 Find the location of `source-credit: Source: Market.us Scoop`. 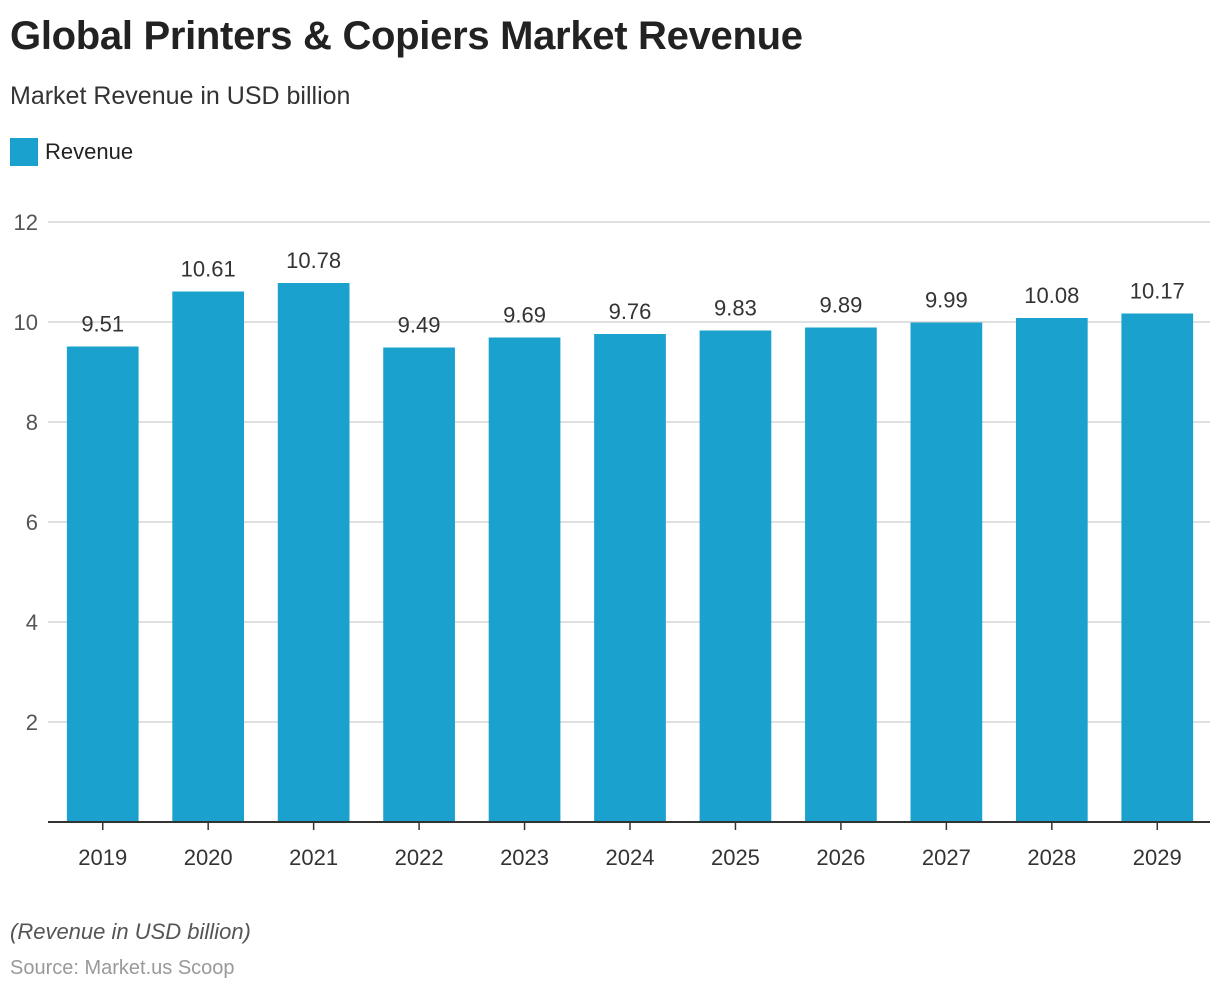

source-credit: Source: Market.us Scoop is located at coordinates (122, 968).